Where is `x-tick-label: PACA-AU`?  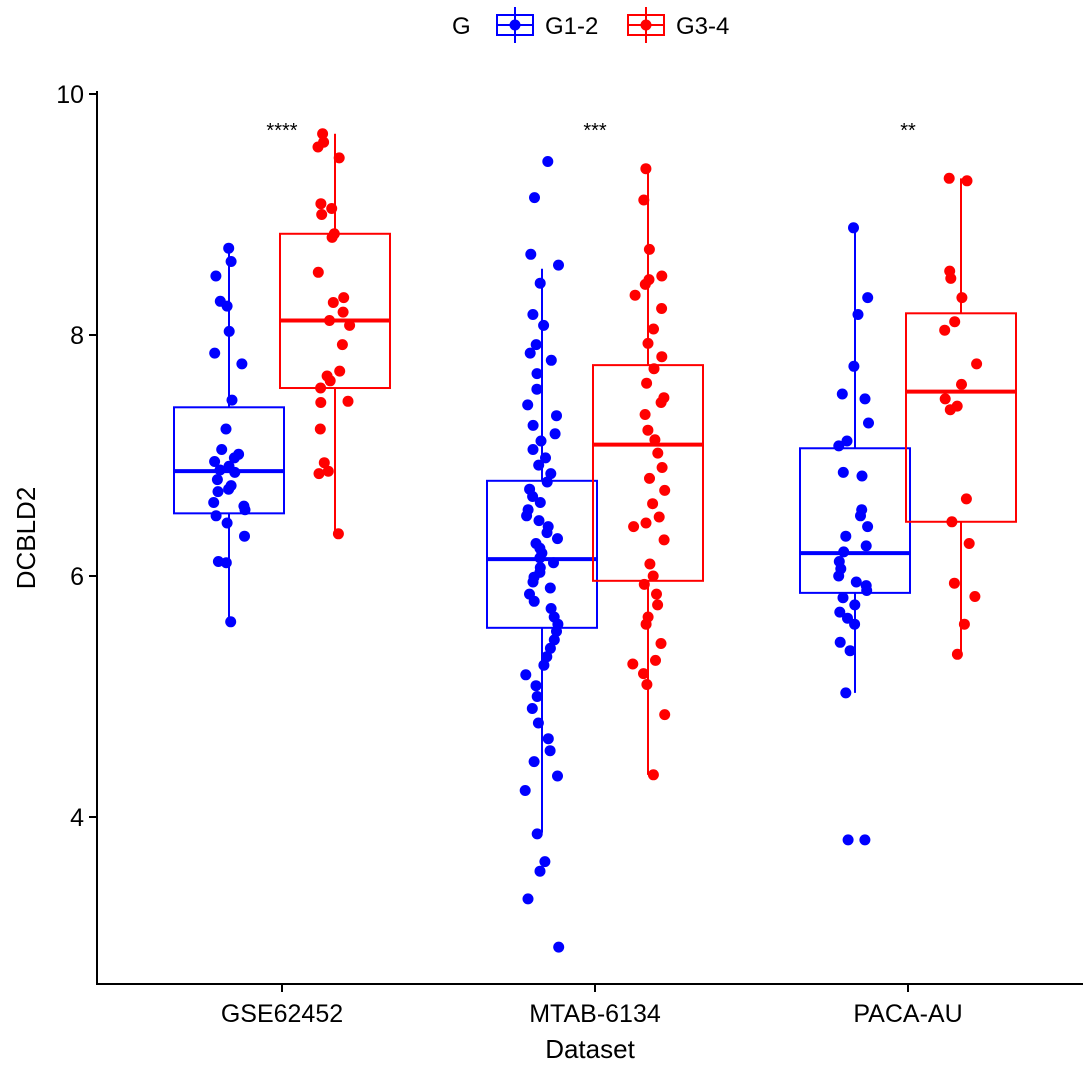
x-tick-label: PACA-AU is located at coordinates (907, 1014).